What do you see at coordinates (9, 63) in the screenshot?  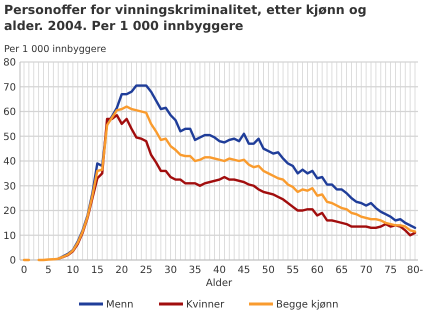 I see `y-tick-label: 80` at bounding box center [9, 63].